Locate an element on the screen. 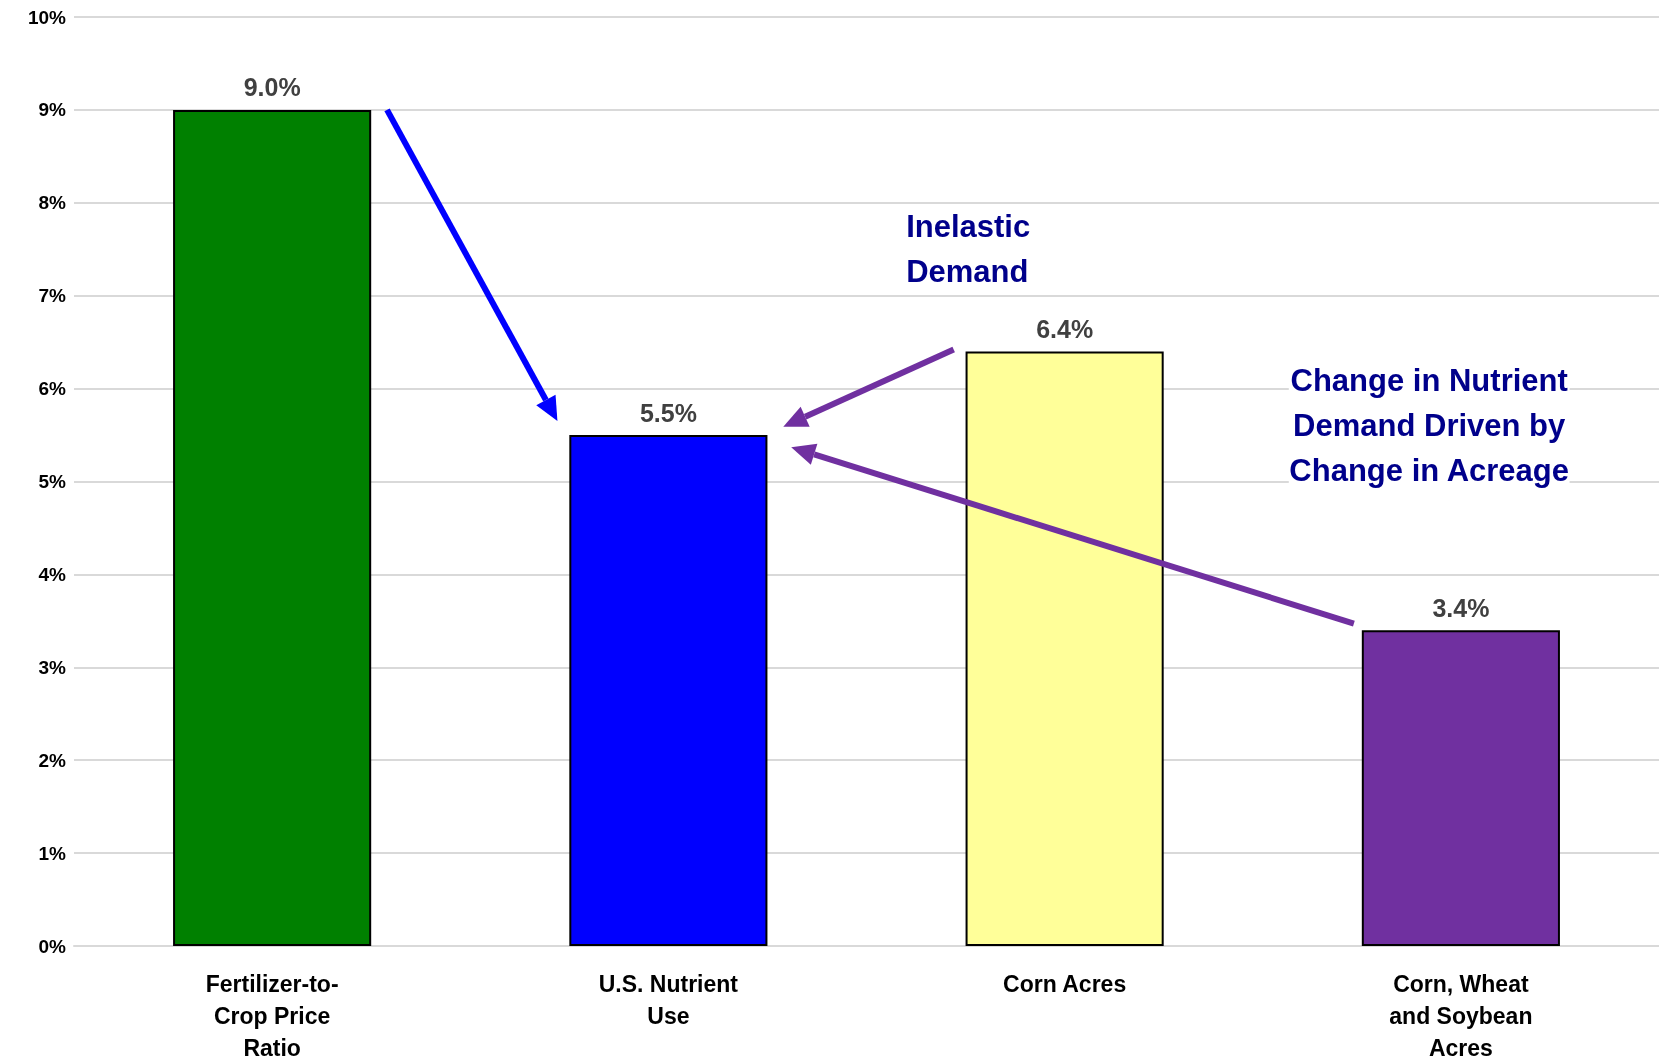  annotation: Inelastic Demand is located at coordinates (968, 249).